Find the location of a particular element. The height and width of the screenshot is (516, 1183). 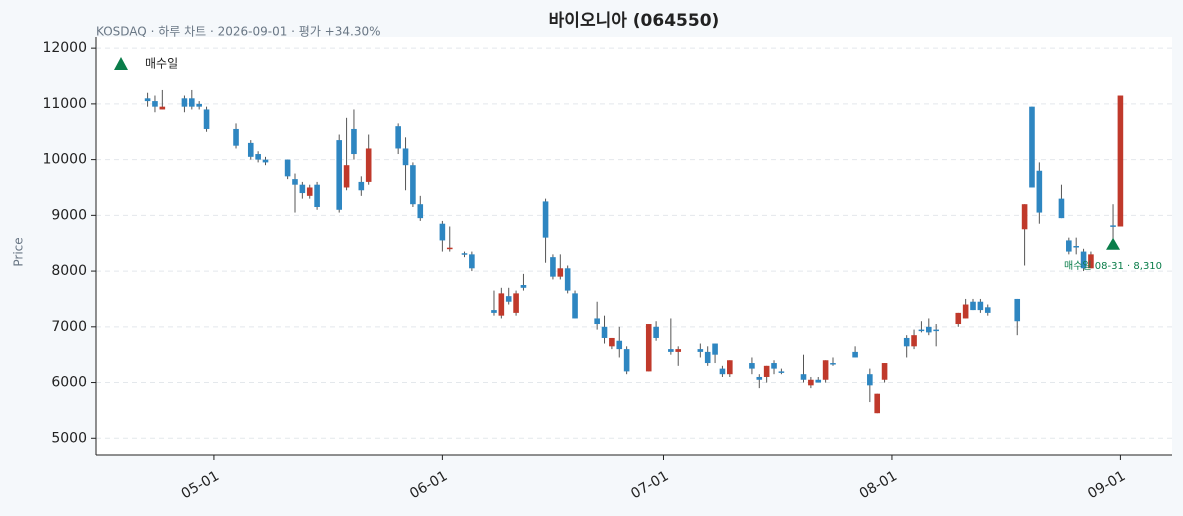

y-tick-label: 7000 is located at coordinates (69, 327).